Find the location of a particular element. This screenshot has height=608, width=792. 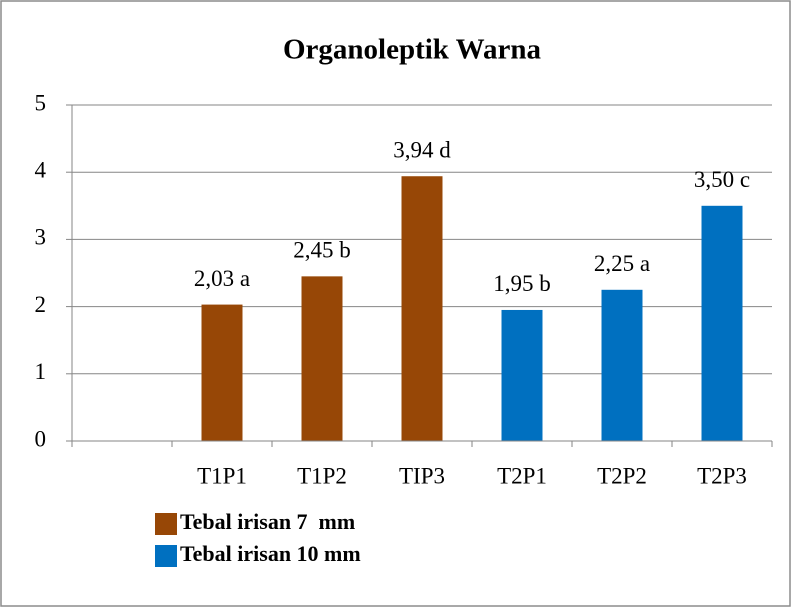

legend-label: Tebal irisan 10 mm is located at coordinates (270, 553).